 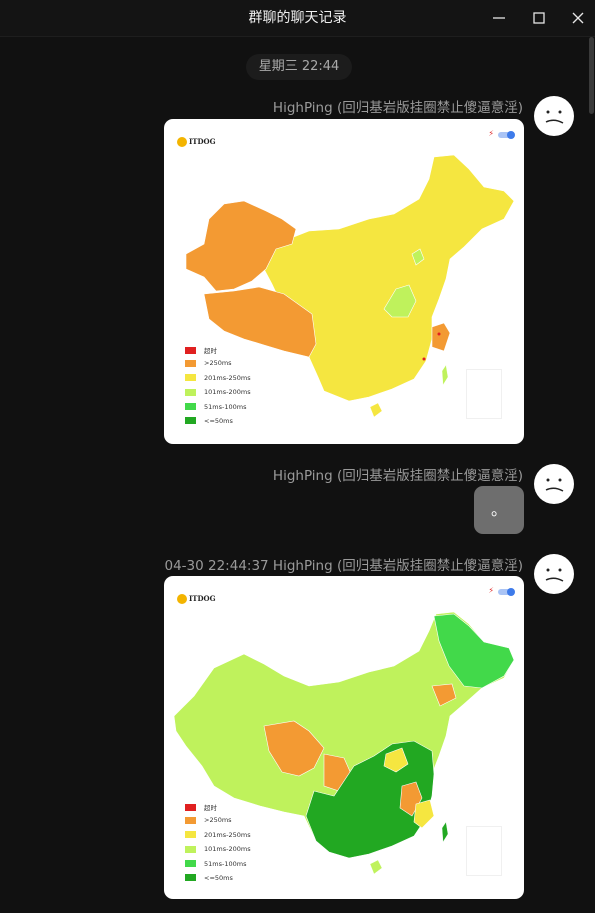 I want to click on minimize-button, so click(x=499, y=18).